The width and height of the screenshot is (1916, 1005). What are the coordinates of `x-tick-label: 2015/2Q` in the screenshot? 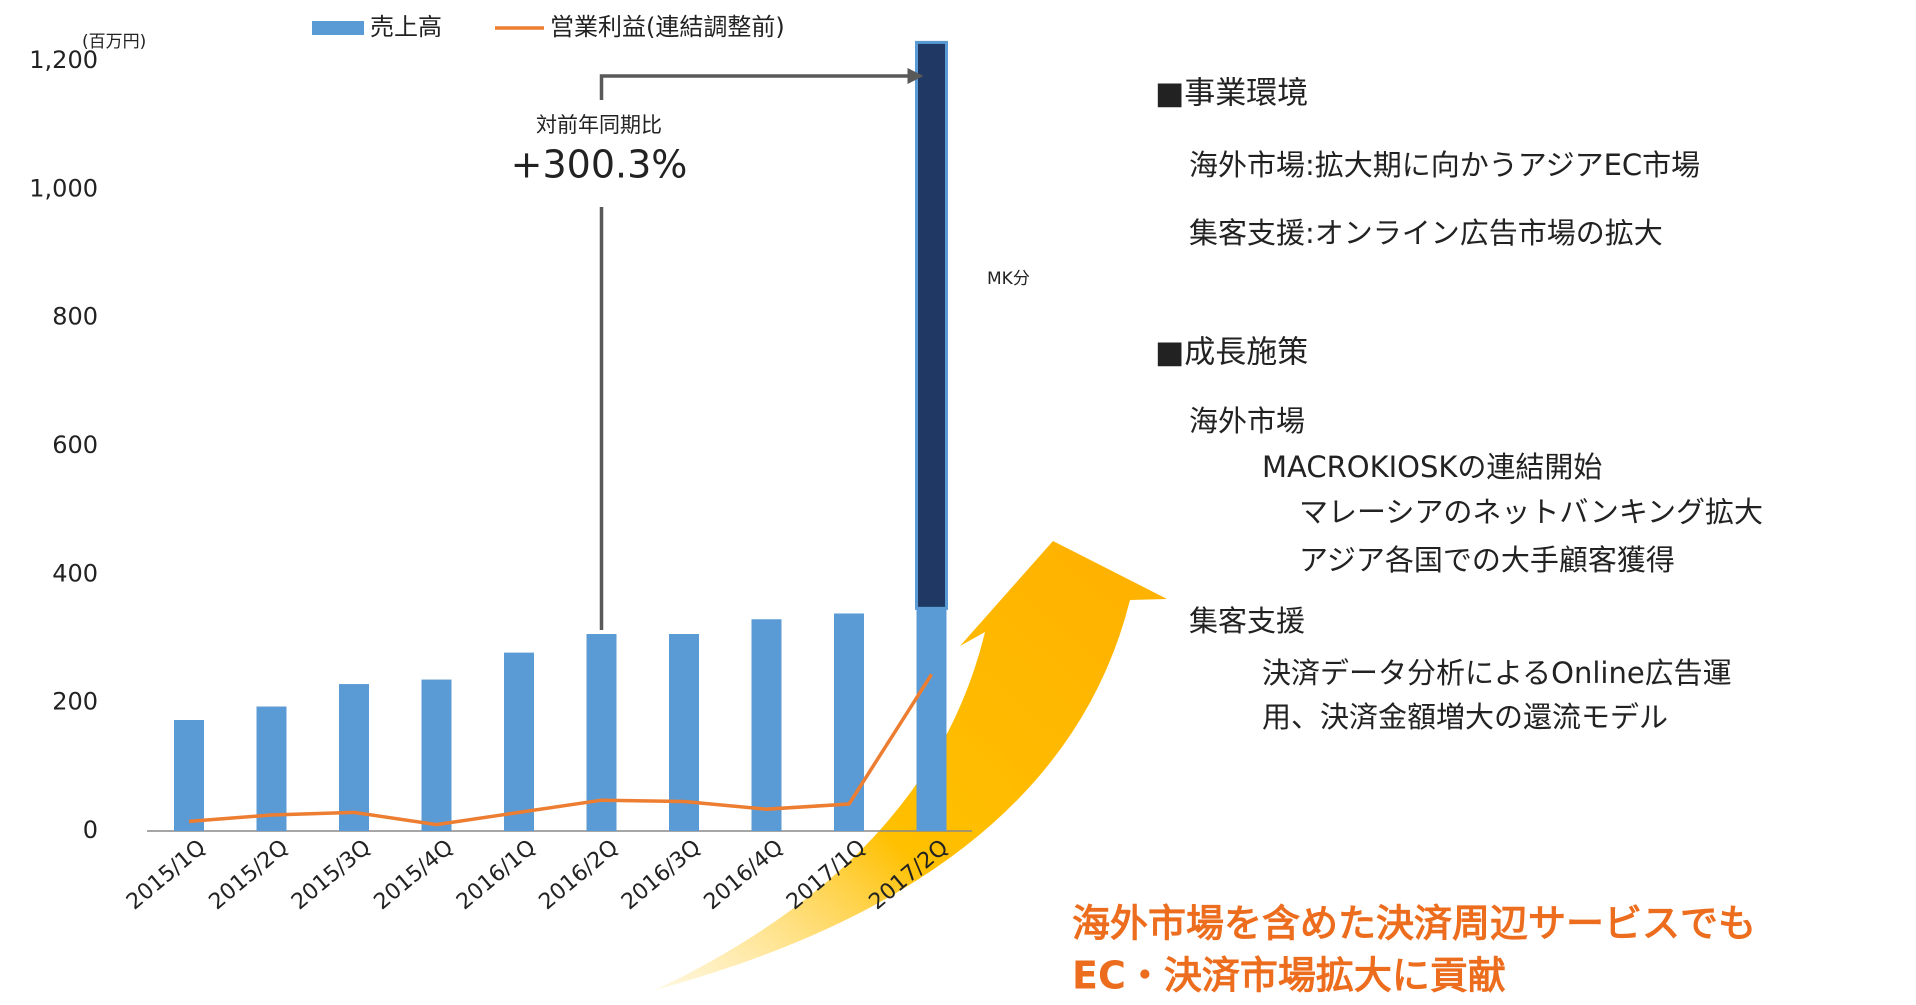 It's located at (249, 875).